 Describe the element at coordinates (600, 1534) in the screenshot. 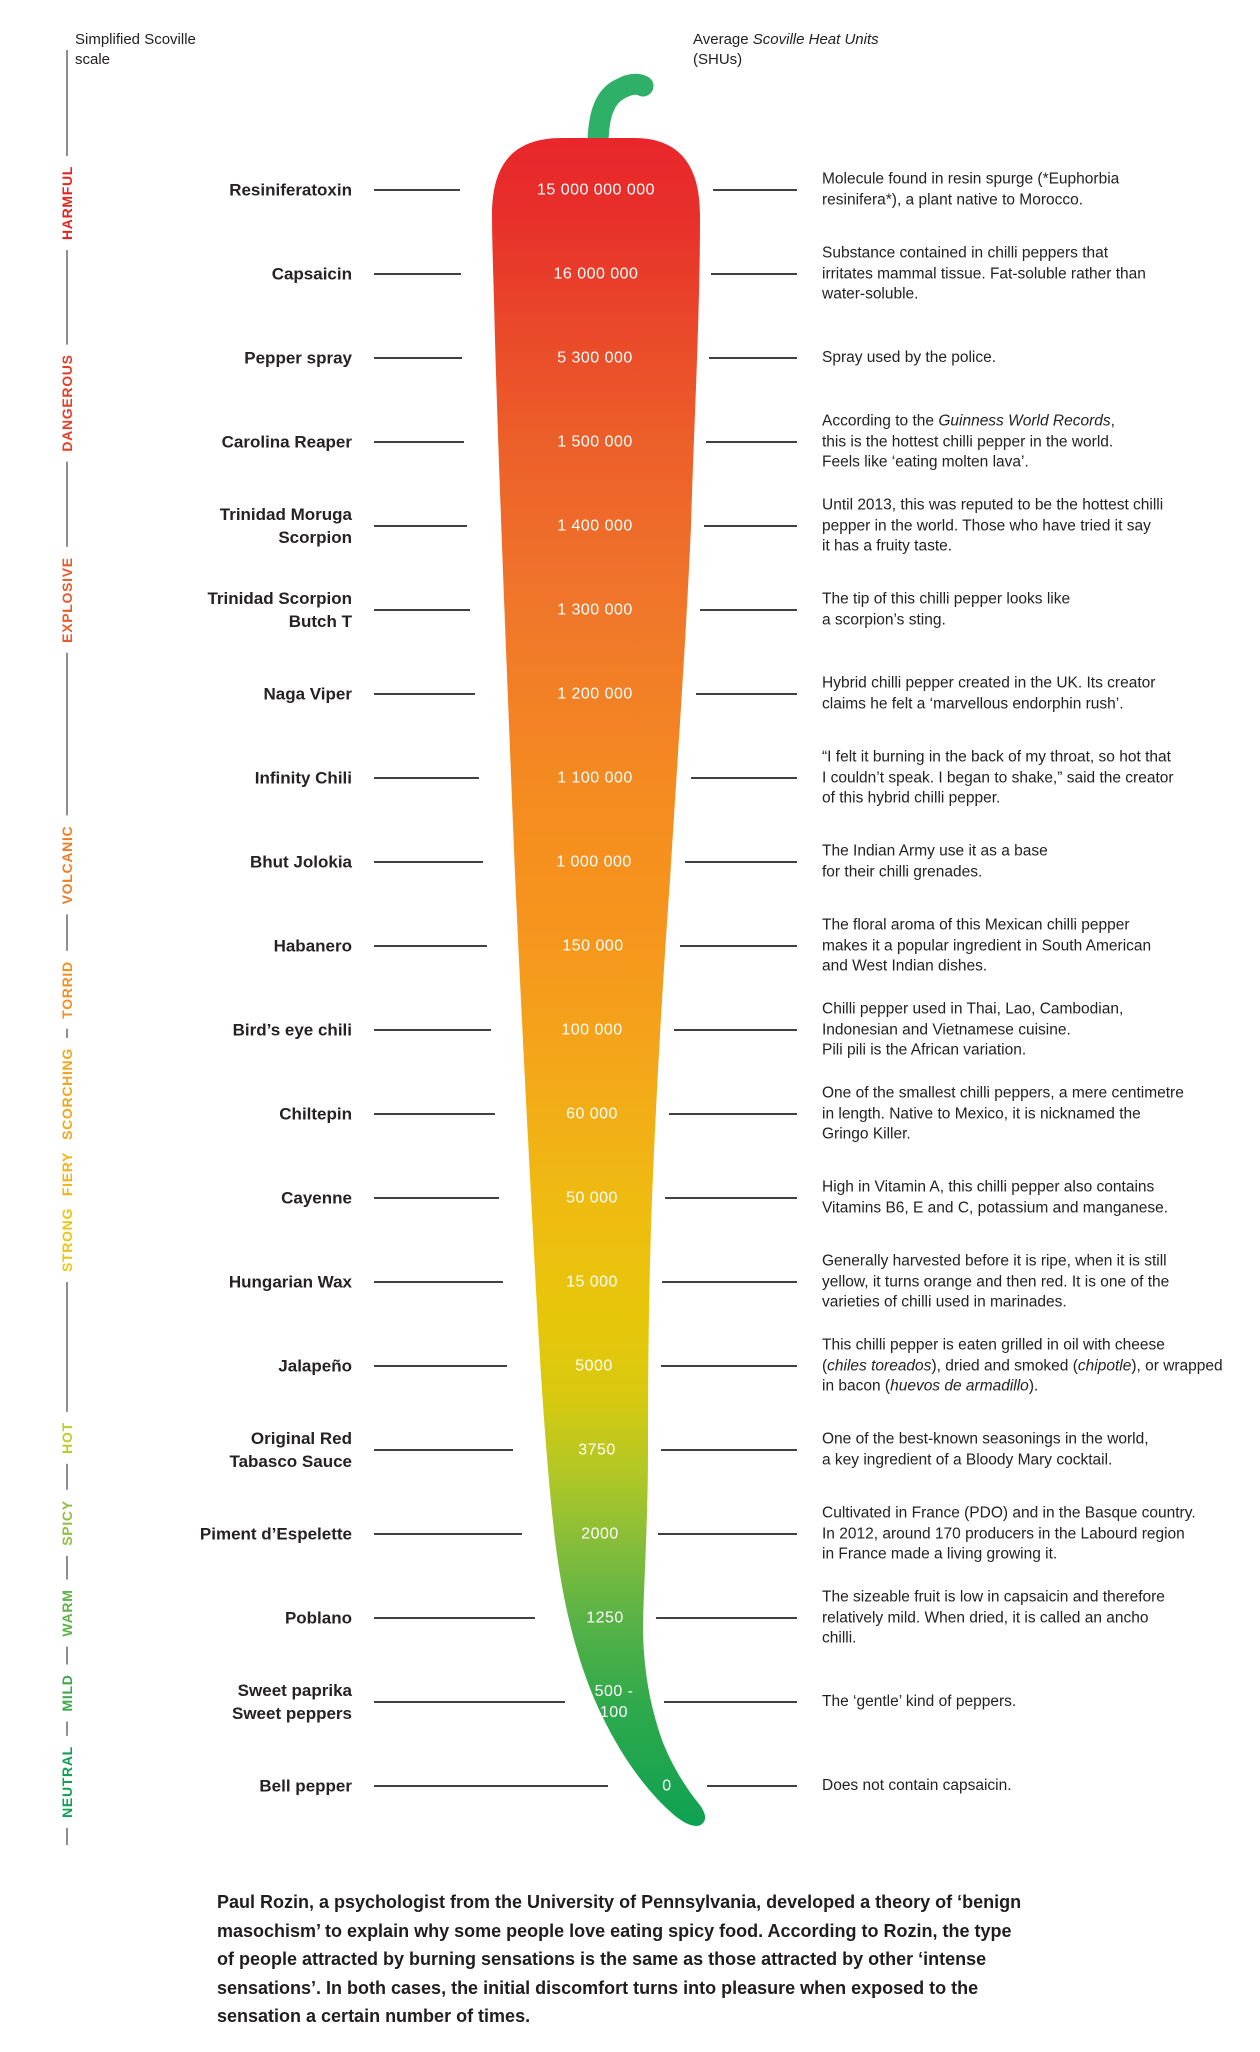

I see `shu-value: 2000` at that location.